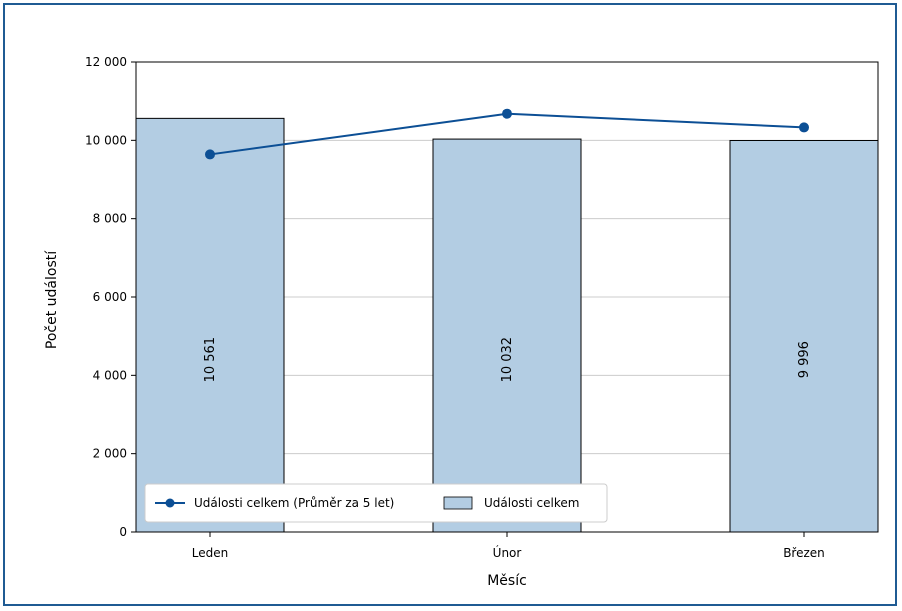  I want to click on y-axis-title: Počet událostí, so click(52, 299).